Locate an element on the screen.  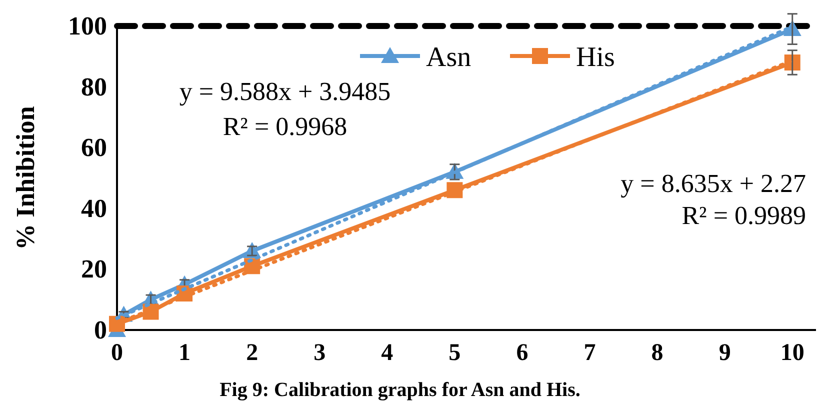
x-tick-label: 7 is located at coordinates (590, 353).